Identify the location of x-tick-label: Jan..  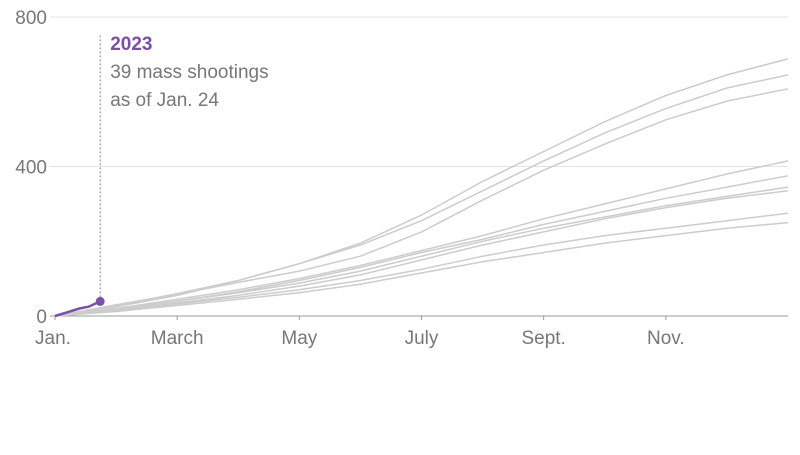
(53, 338).